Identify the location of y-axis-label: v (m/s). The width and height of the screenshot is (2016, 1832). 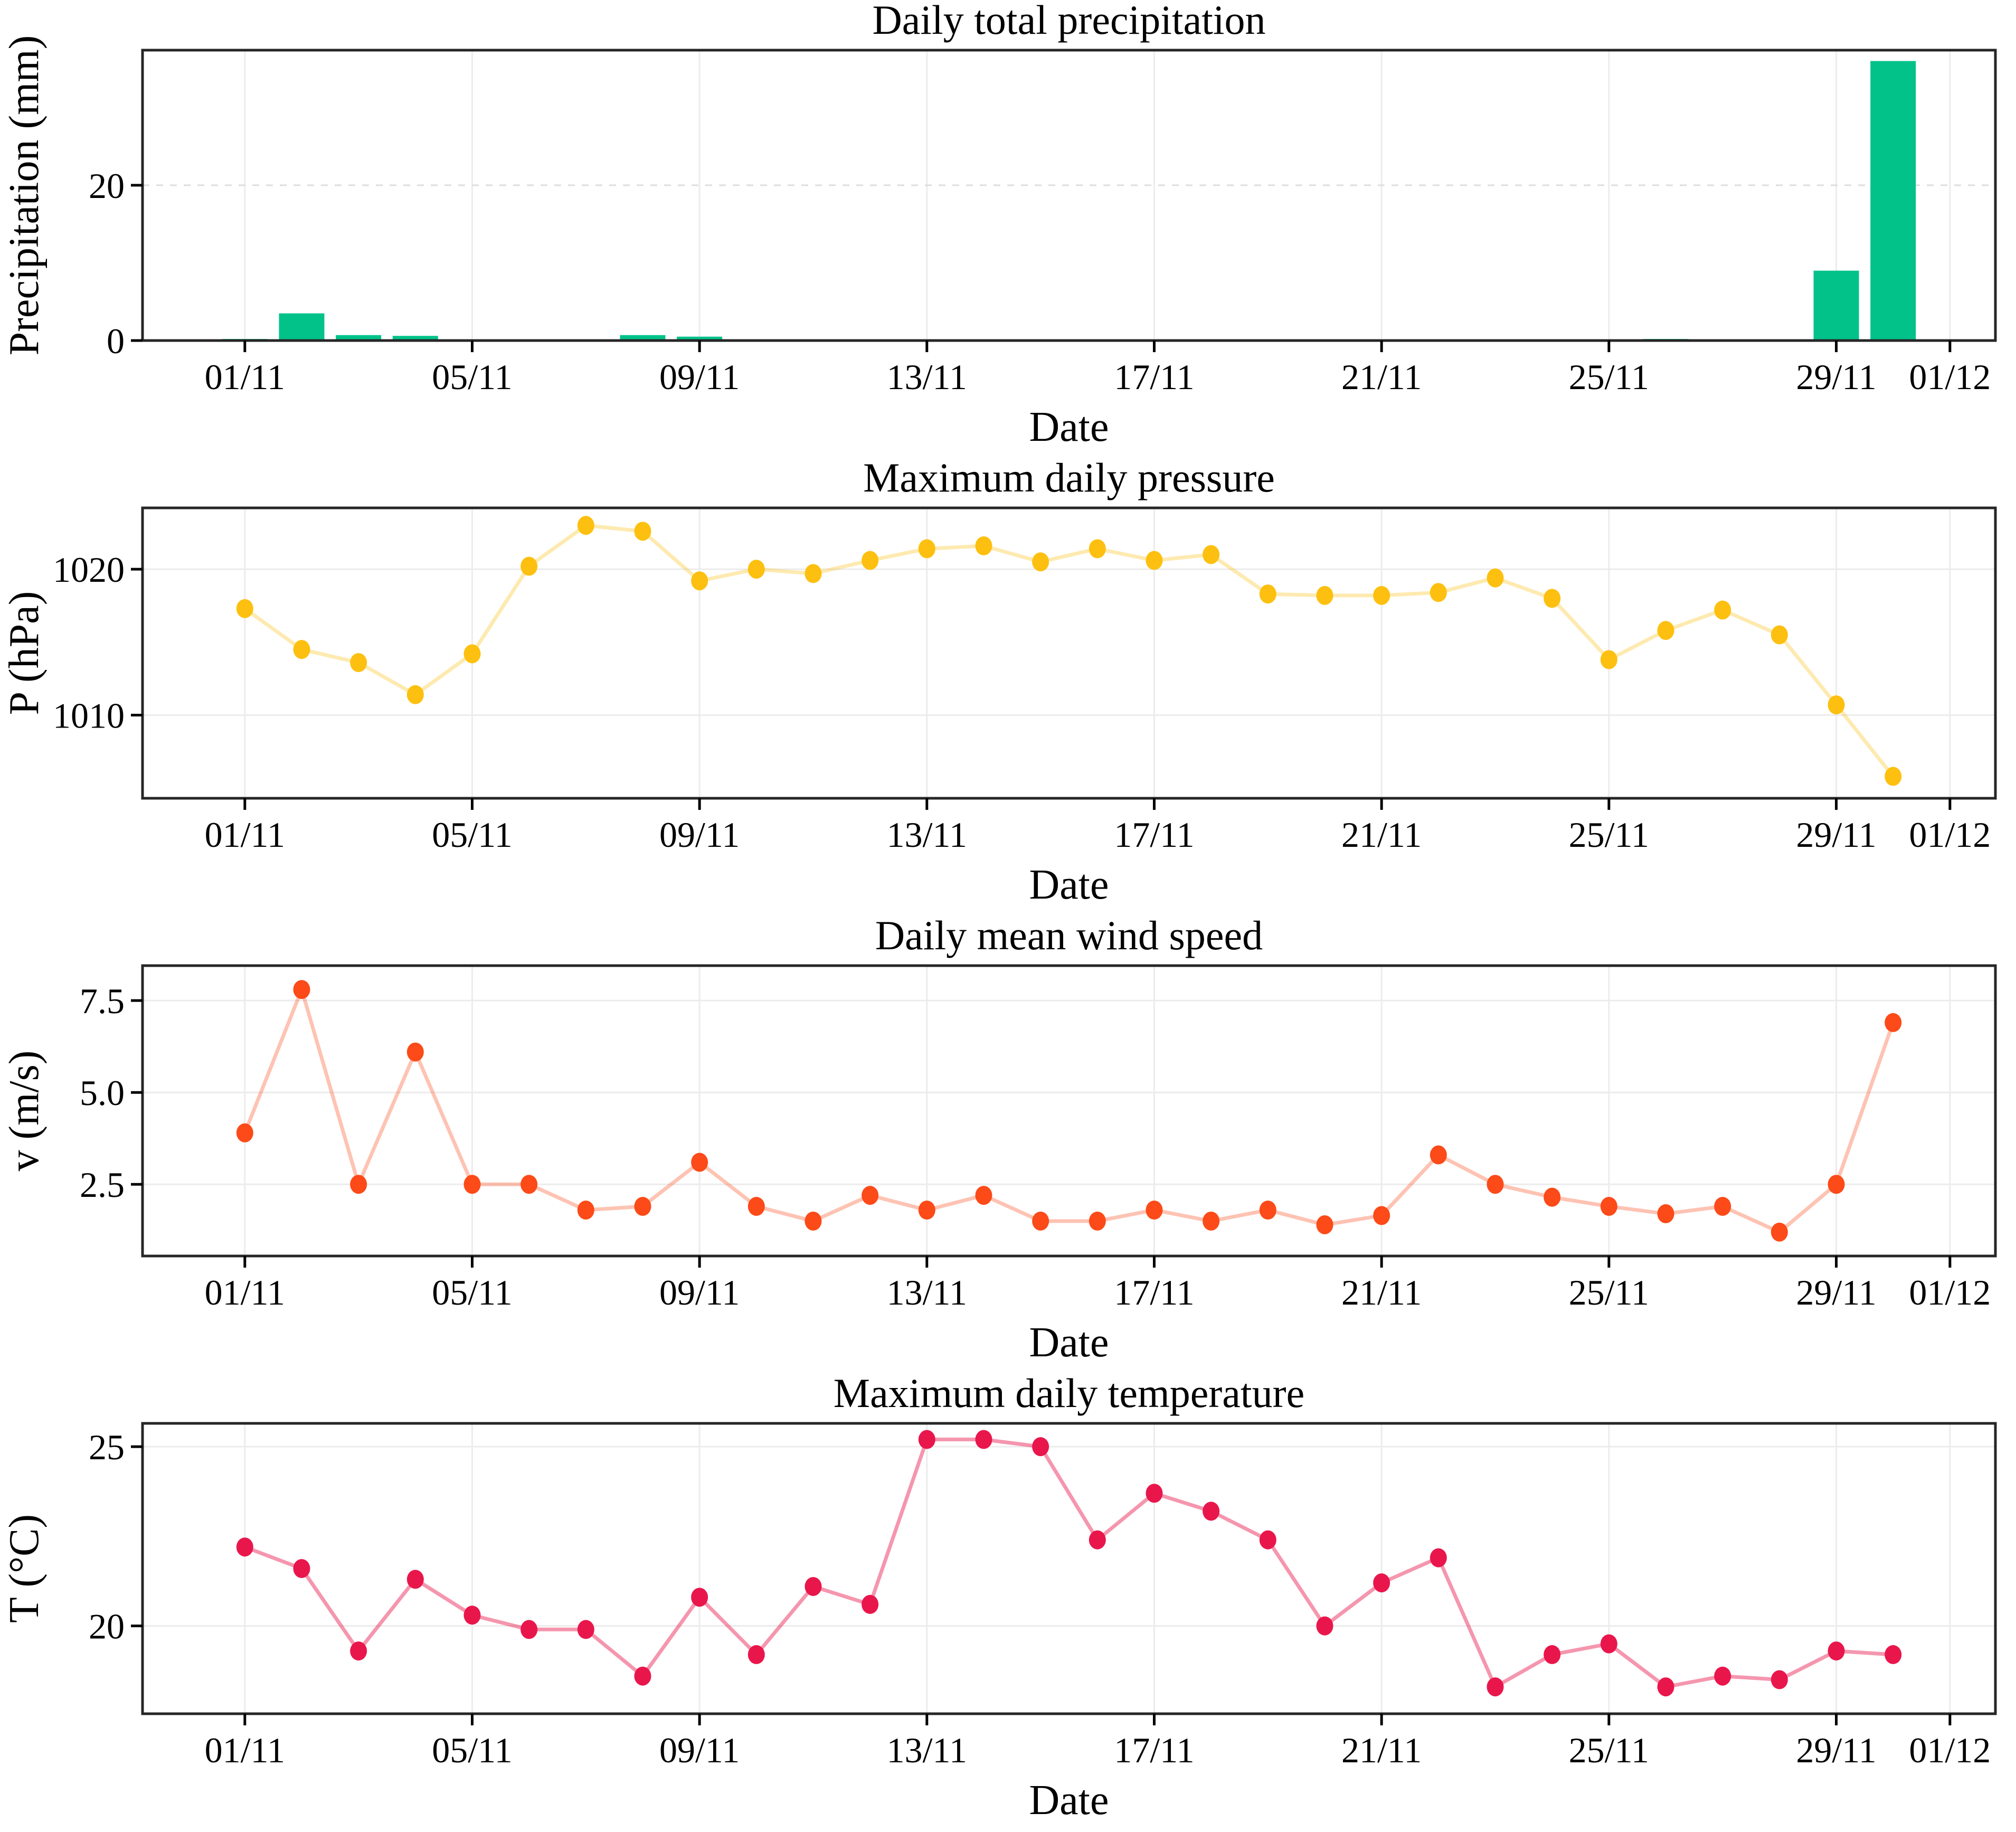
(25, 1112).